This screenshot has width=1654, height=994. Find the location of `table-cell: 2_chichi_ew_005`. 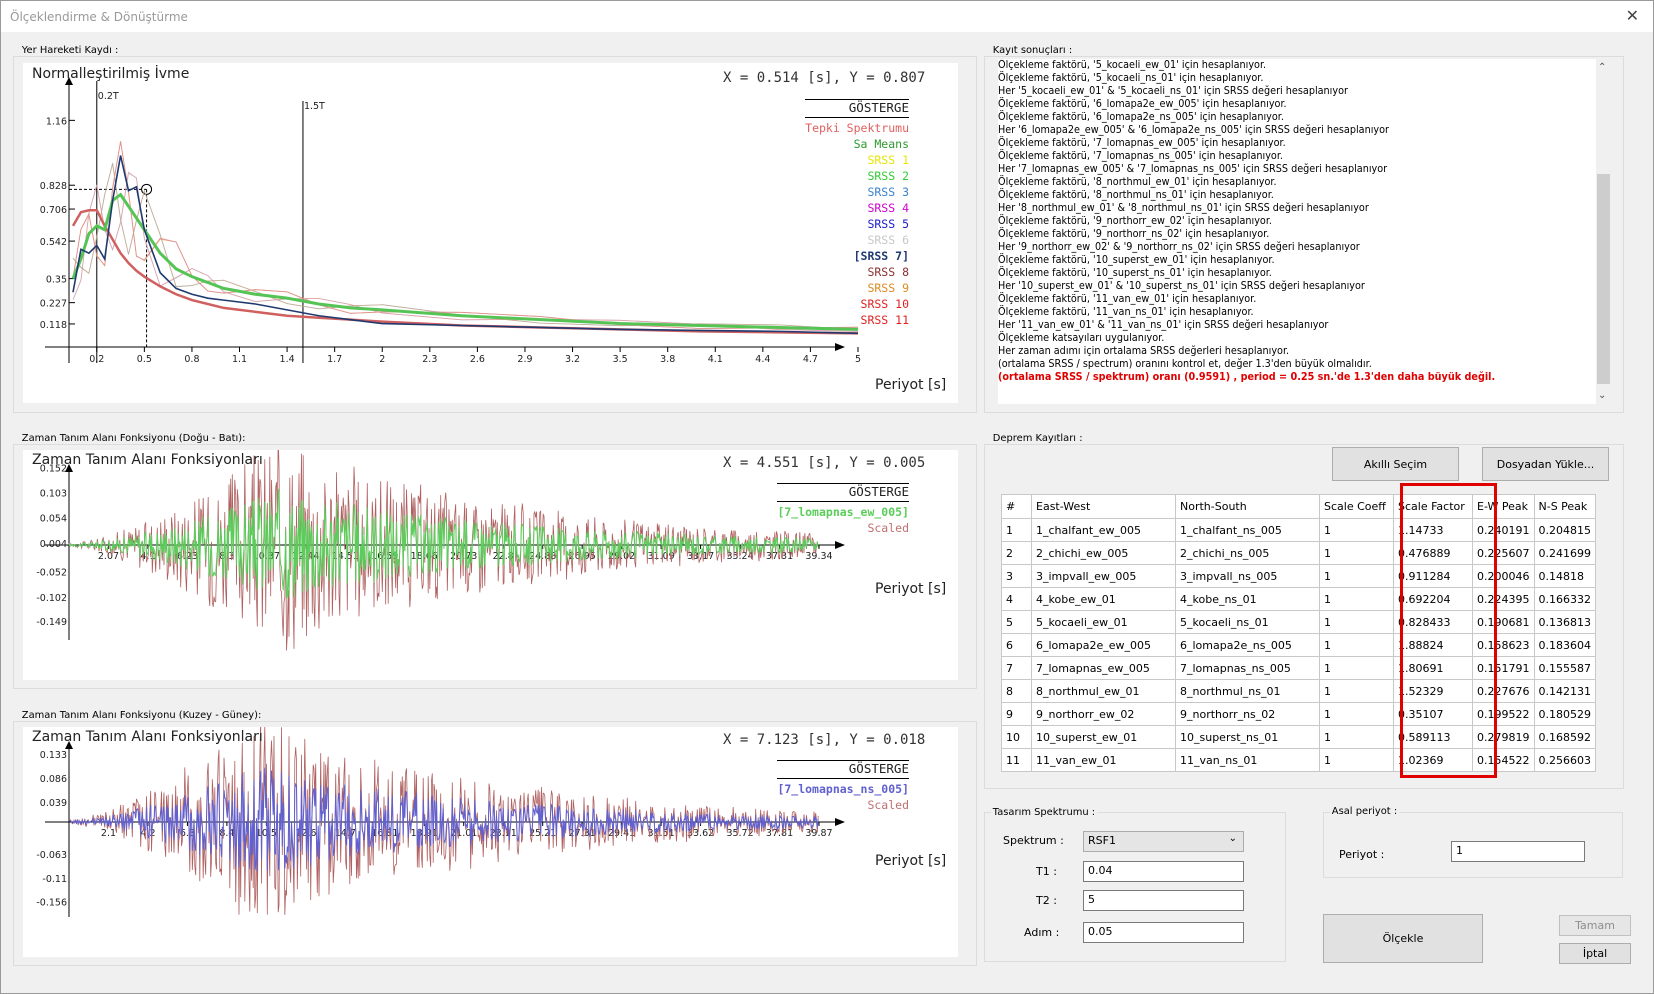

table-cell: 2_chichi_ew_005 is located at coordinates (1103, 553).